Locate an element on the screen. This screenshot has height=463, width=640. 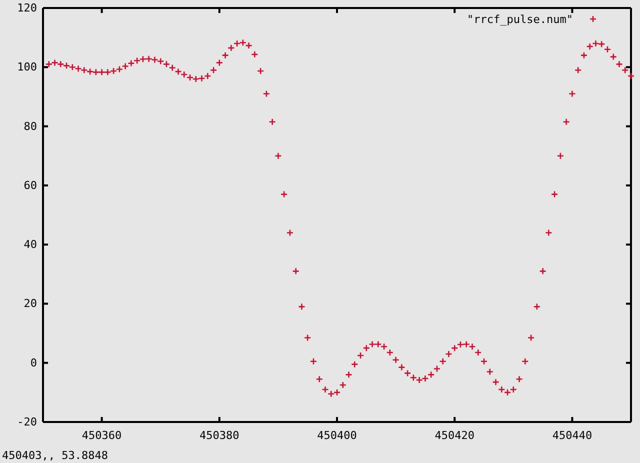
x-tick-label: 450400 is located at coordinates (337, 435).